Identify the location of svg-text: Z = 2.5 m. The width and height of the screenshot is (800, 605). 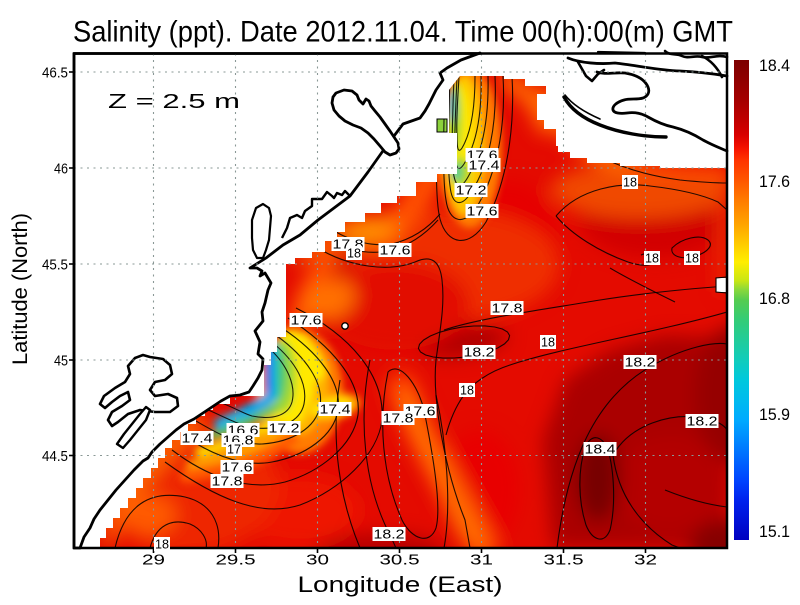
(174, 102).